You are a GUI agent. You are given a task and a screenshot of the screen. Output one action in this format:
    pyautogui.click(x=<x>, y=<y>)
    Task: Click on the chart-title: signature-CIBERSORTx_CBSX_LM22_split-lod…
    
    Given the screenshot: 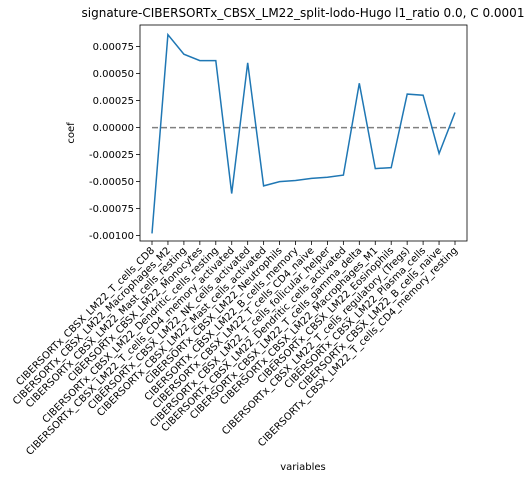 What is the action you would take?
    pyautogui.click(x=303, y=13)
    